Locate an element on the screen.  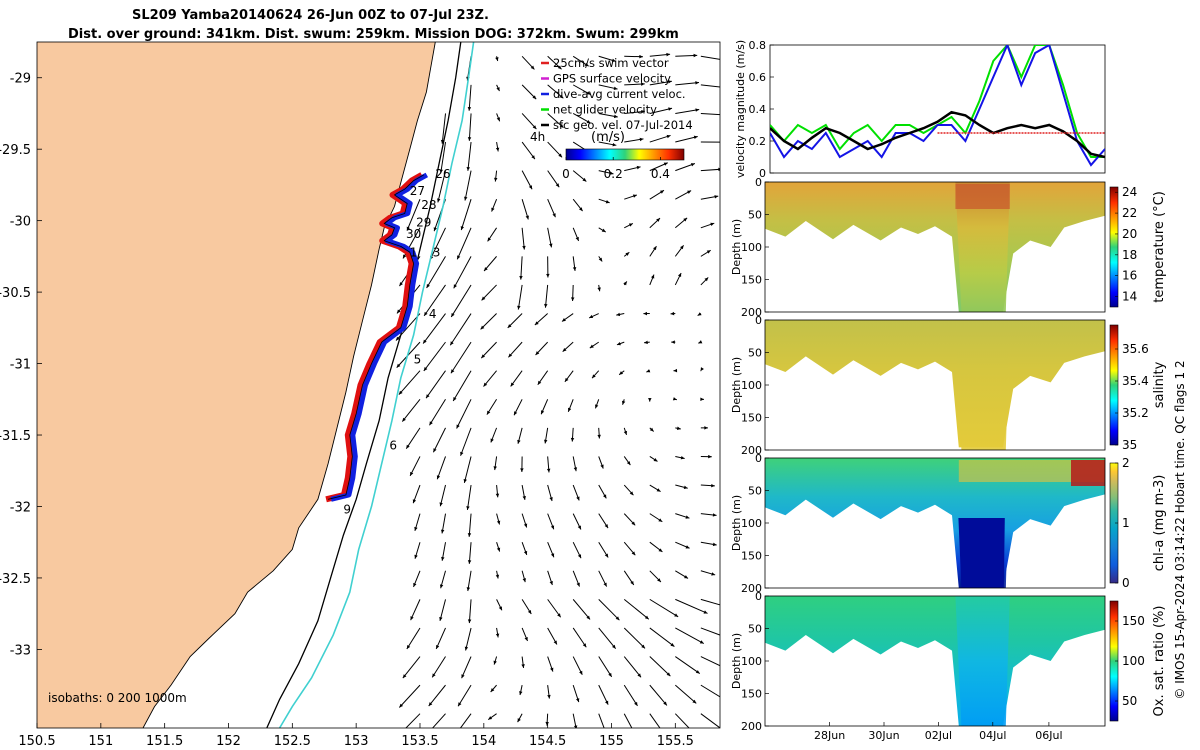
legend-entry: dive-avg current veloc. is located at coordinates (613, 94).